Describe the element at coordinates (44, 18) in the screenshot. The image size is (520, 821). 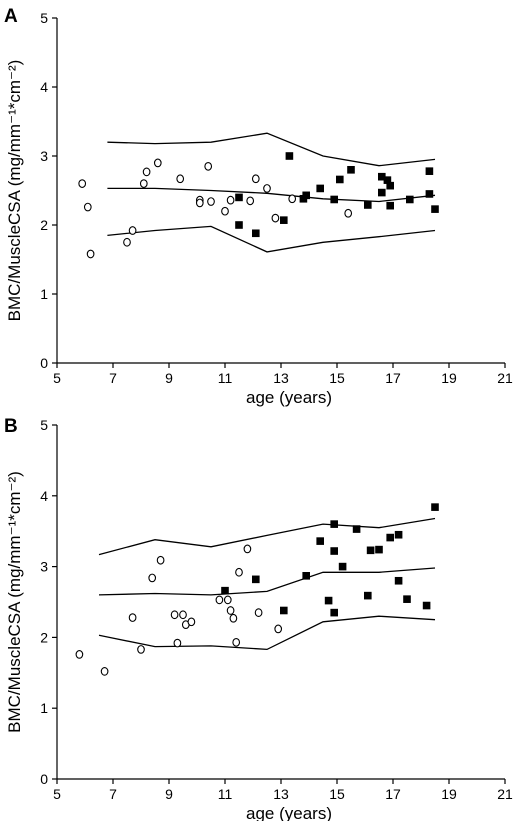
I see `y-tick-label: 5` at that location.